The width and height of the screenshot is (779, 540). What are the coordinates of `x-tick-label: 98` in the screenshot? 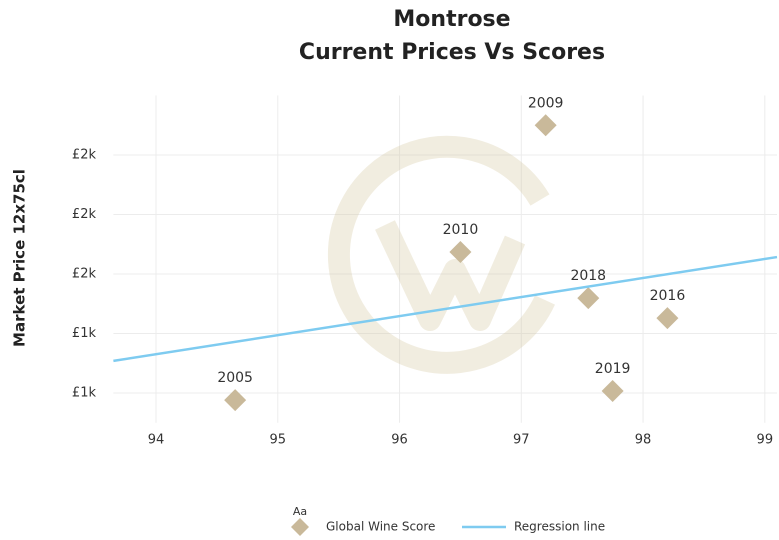 It's located at (643, 440).